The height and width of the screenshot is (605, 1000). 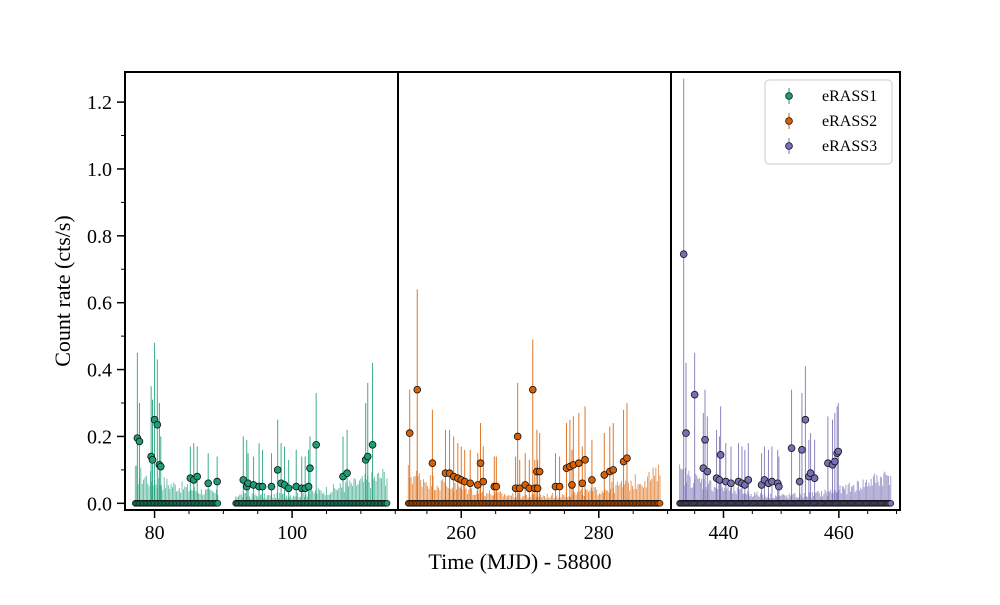 What do you see at coordinates (155, 533) in the screenshot?
I see `x-tick-label: 80` at bounding box center [155, 533].